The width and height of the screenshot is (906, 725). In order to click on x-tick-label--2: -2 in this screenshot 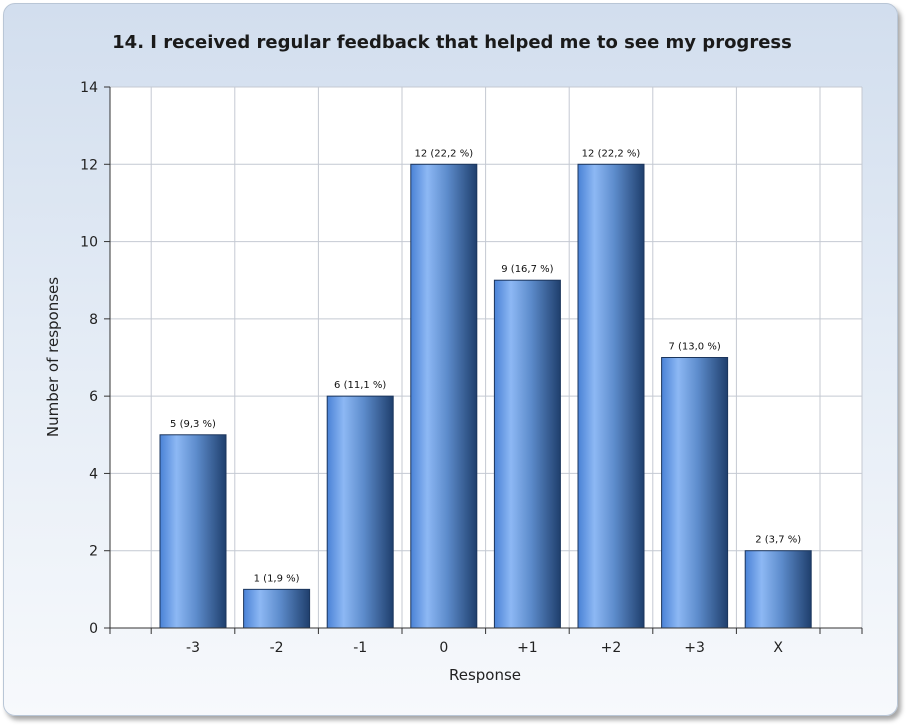, I will do `click(277, 648)`.